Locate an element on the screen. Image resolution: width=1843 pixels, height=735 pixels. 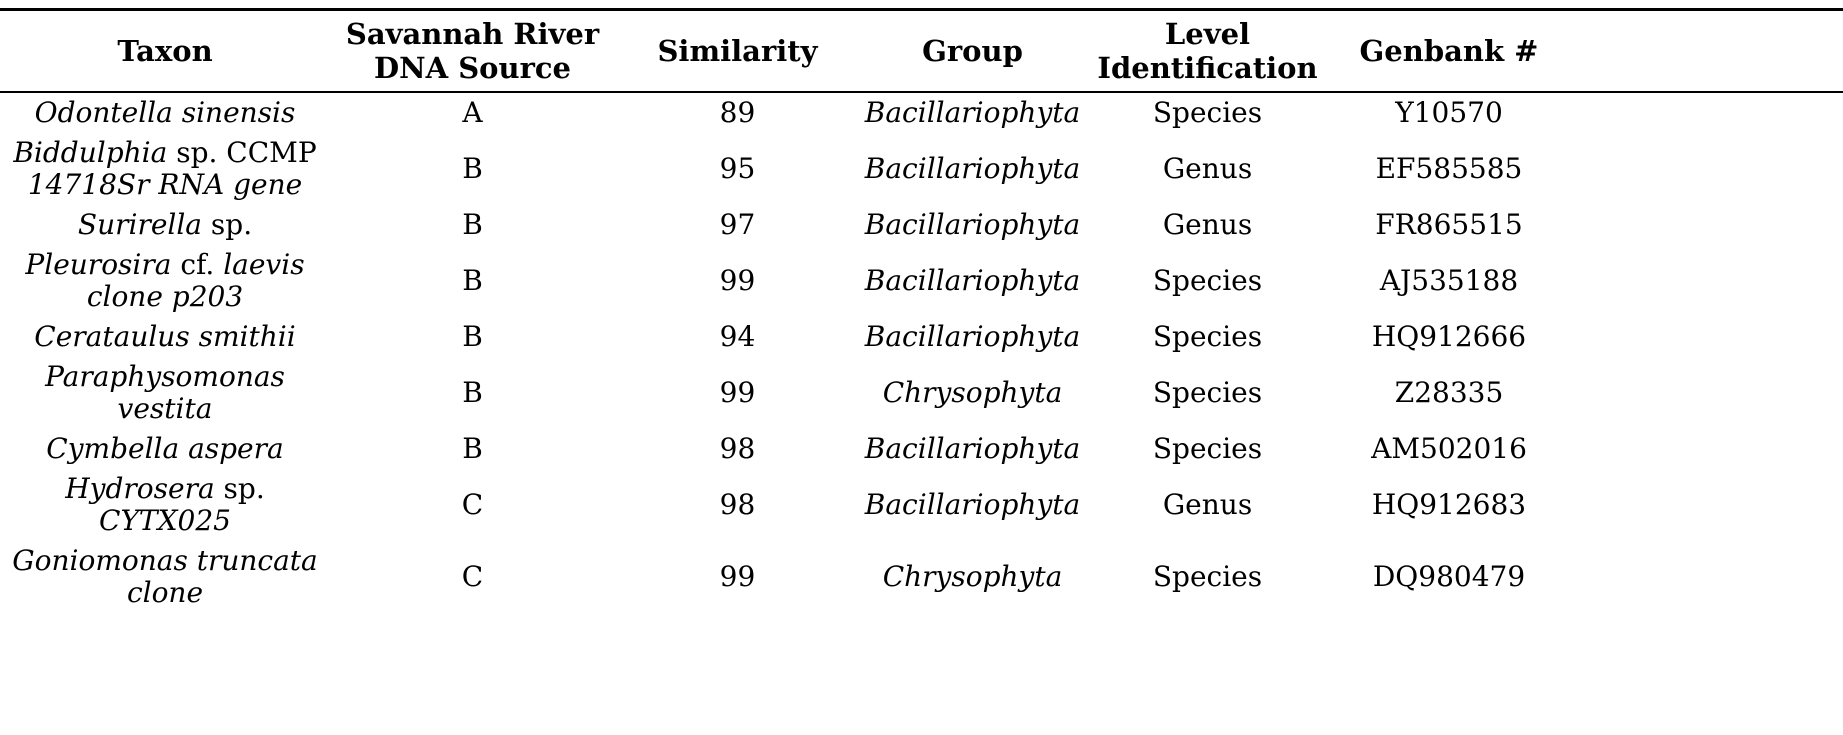
taxon-cell: Biddulphia sp. CCMP 14718Sr RNA gene is located at coordinates (165, 169).